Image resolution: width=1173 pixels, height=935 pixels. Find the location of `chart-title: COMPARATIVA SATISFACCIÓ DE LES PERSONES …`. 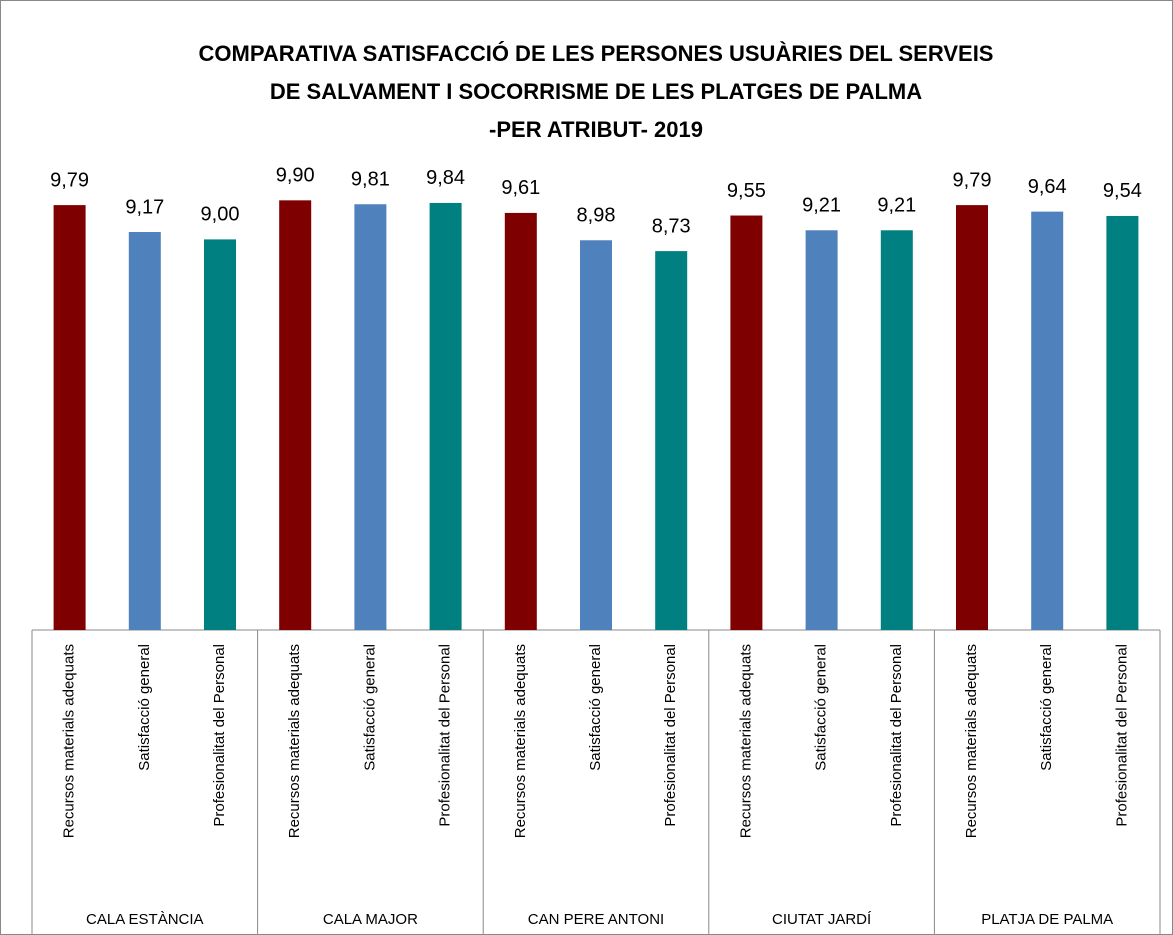

chart-title: COMPARATIVA SATISFACCIÓ DE LES PERSONES … is located at coordinates (596, 53).